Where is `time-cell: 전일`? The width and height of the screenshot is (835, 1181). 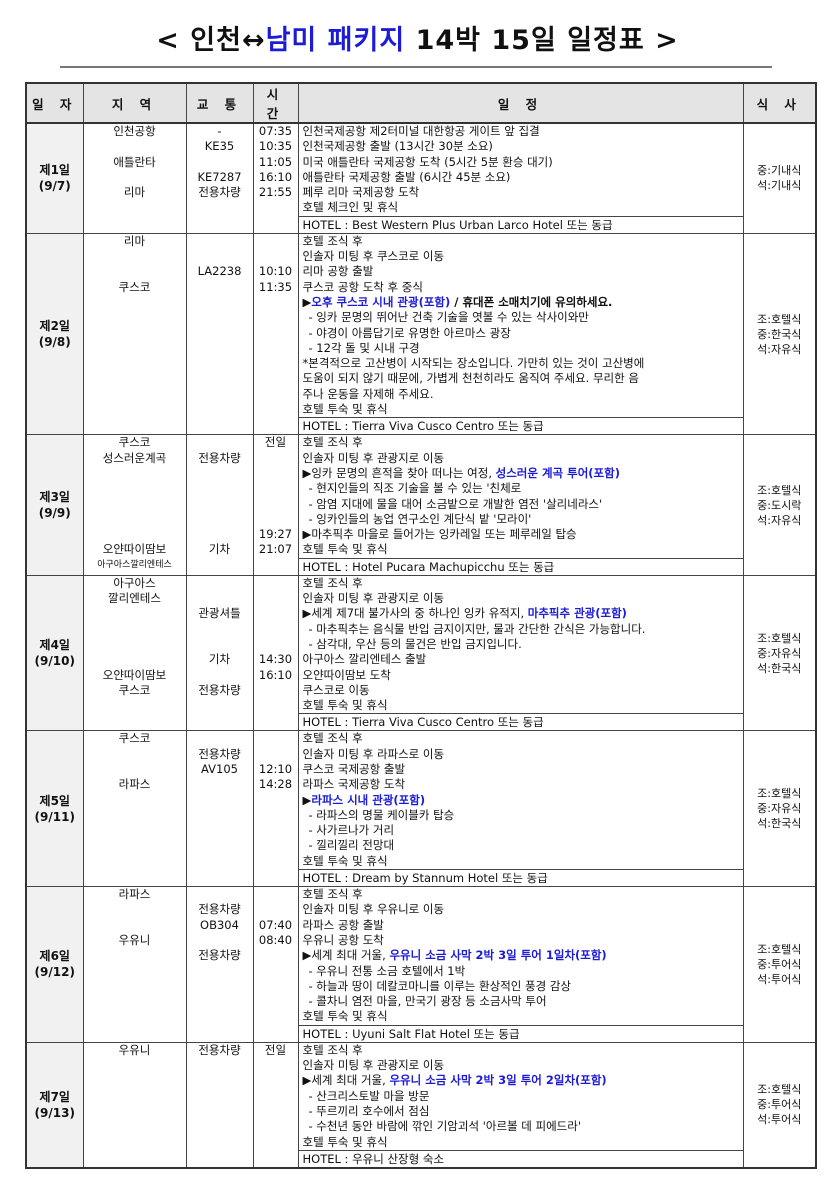
time-cell: 전일 is located at coordinates (275, 1105).